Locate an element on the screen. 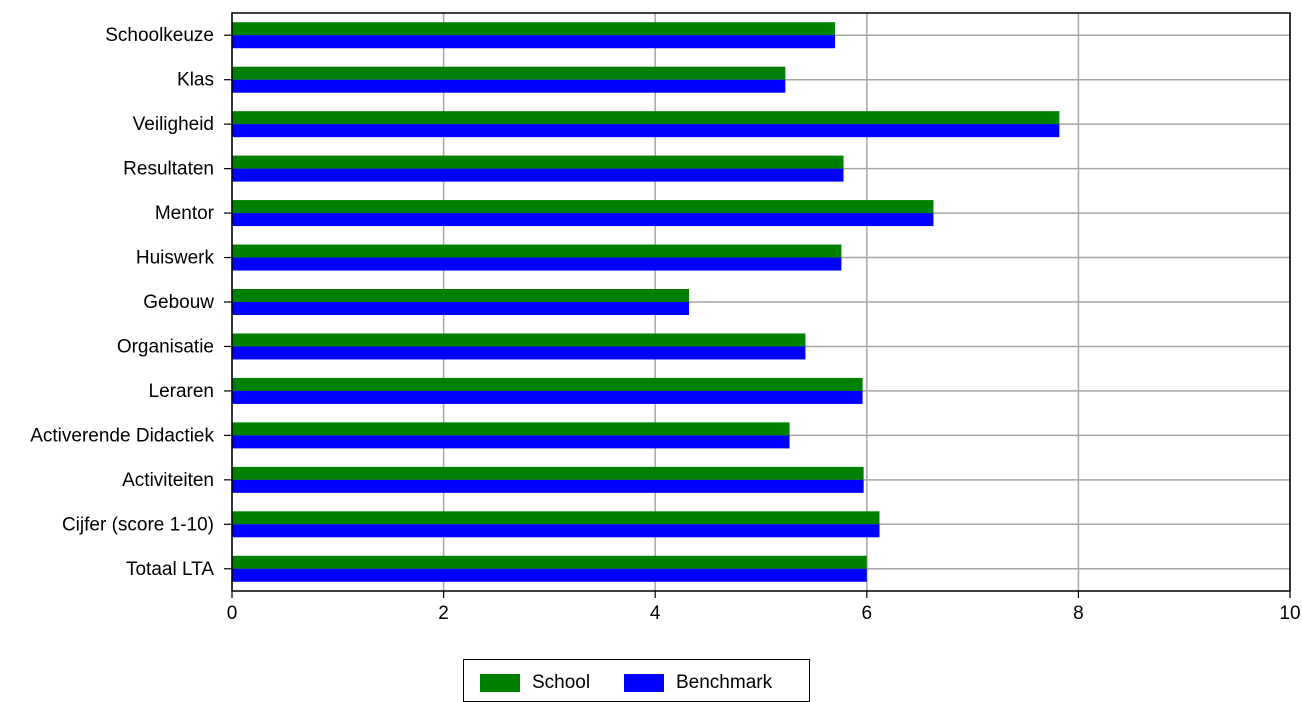 Image resolution: width=1302 pixels, height=702 pixels. y-tick-label-11: Cijfer (score 1-10) is located at coordinates (138, 524).